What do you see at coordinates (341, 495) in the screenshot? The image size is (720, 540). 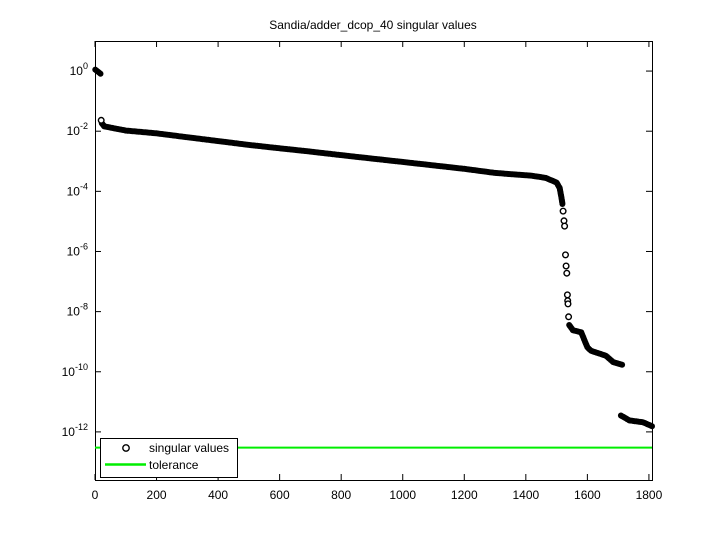 I see `x-tick-label: 800` at bounding box center [341, 495].